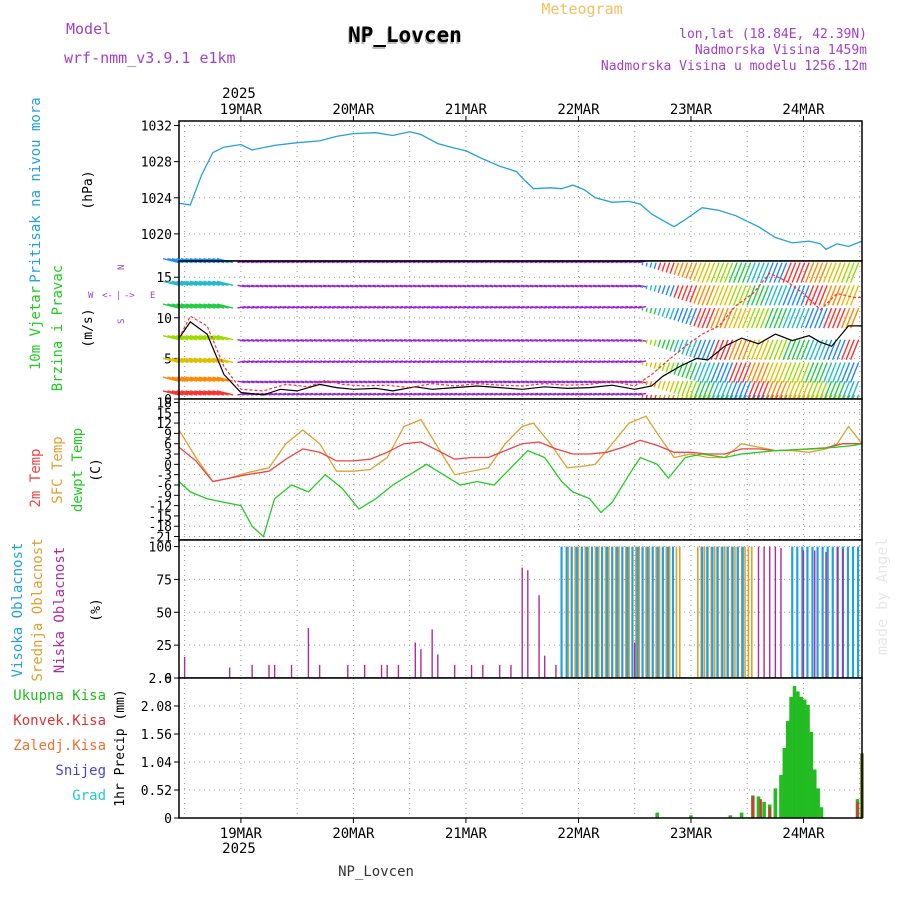  What do you see at coordinates (164, 278) in the screenshot?
I see `y-tick-label: 15` at bounding box center [164, 278].